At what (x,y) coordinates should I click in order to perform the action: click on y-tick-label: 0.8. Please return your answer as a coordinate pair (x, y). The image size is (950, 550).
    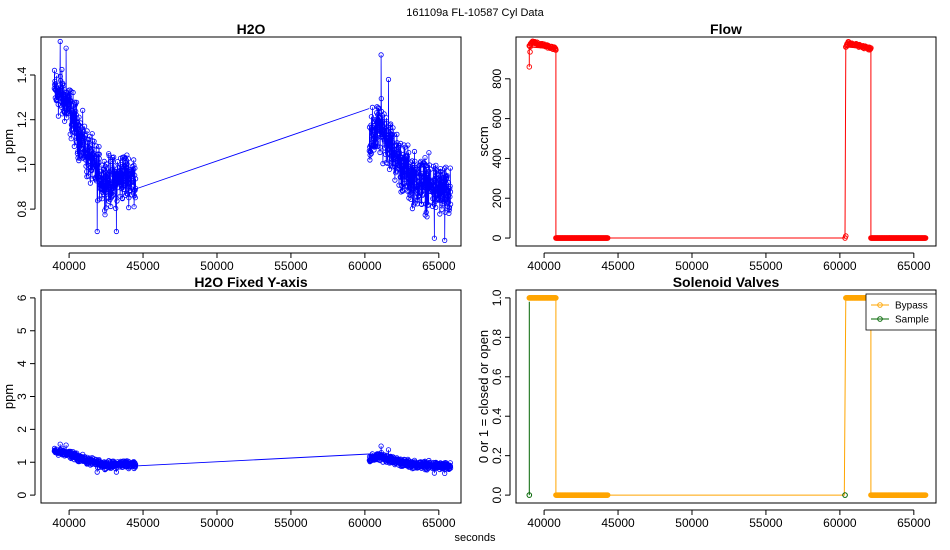
    Looking at the image, I should click on (22, 208).